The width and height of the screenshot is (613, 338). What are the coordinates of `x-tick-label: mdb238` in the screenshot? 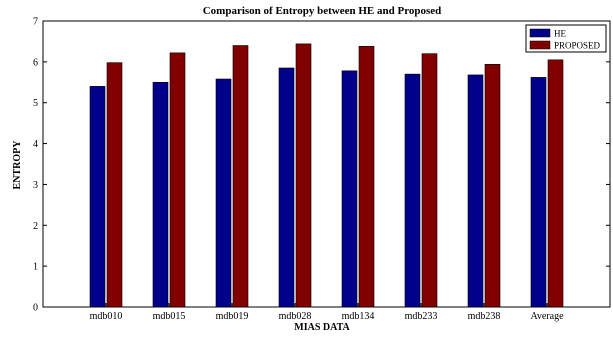 It's located at (484, 316).